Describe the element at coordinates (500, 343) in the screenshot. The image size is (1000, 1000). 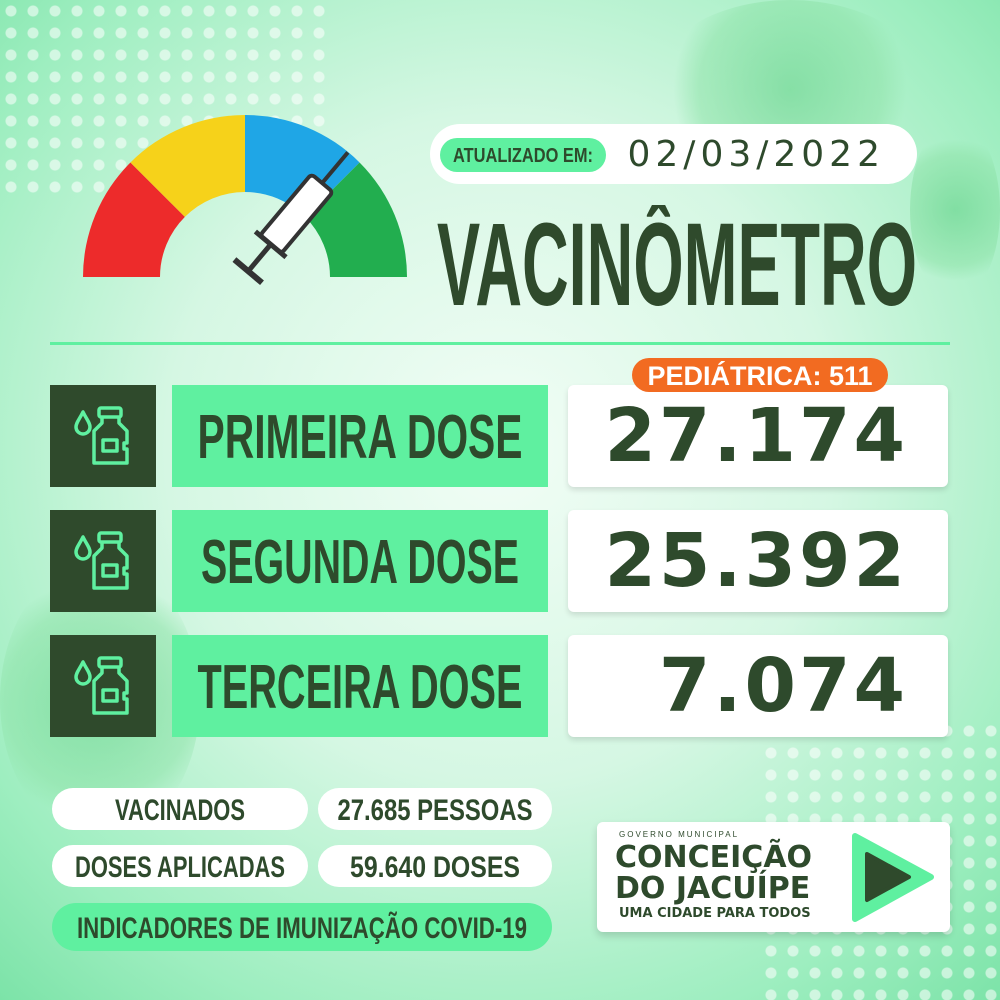
I see `divider` at that location.